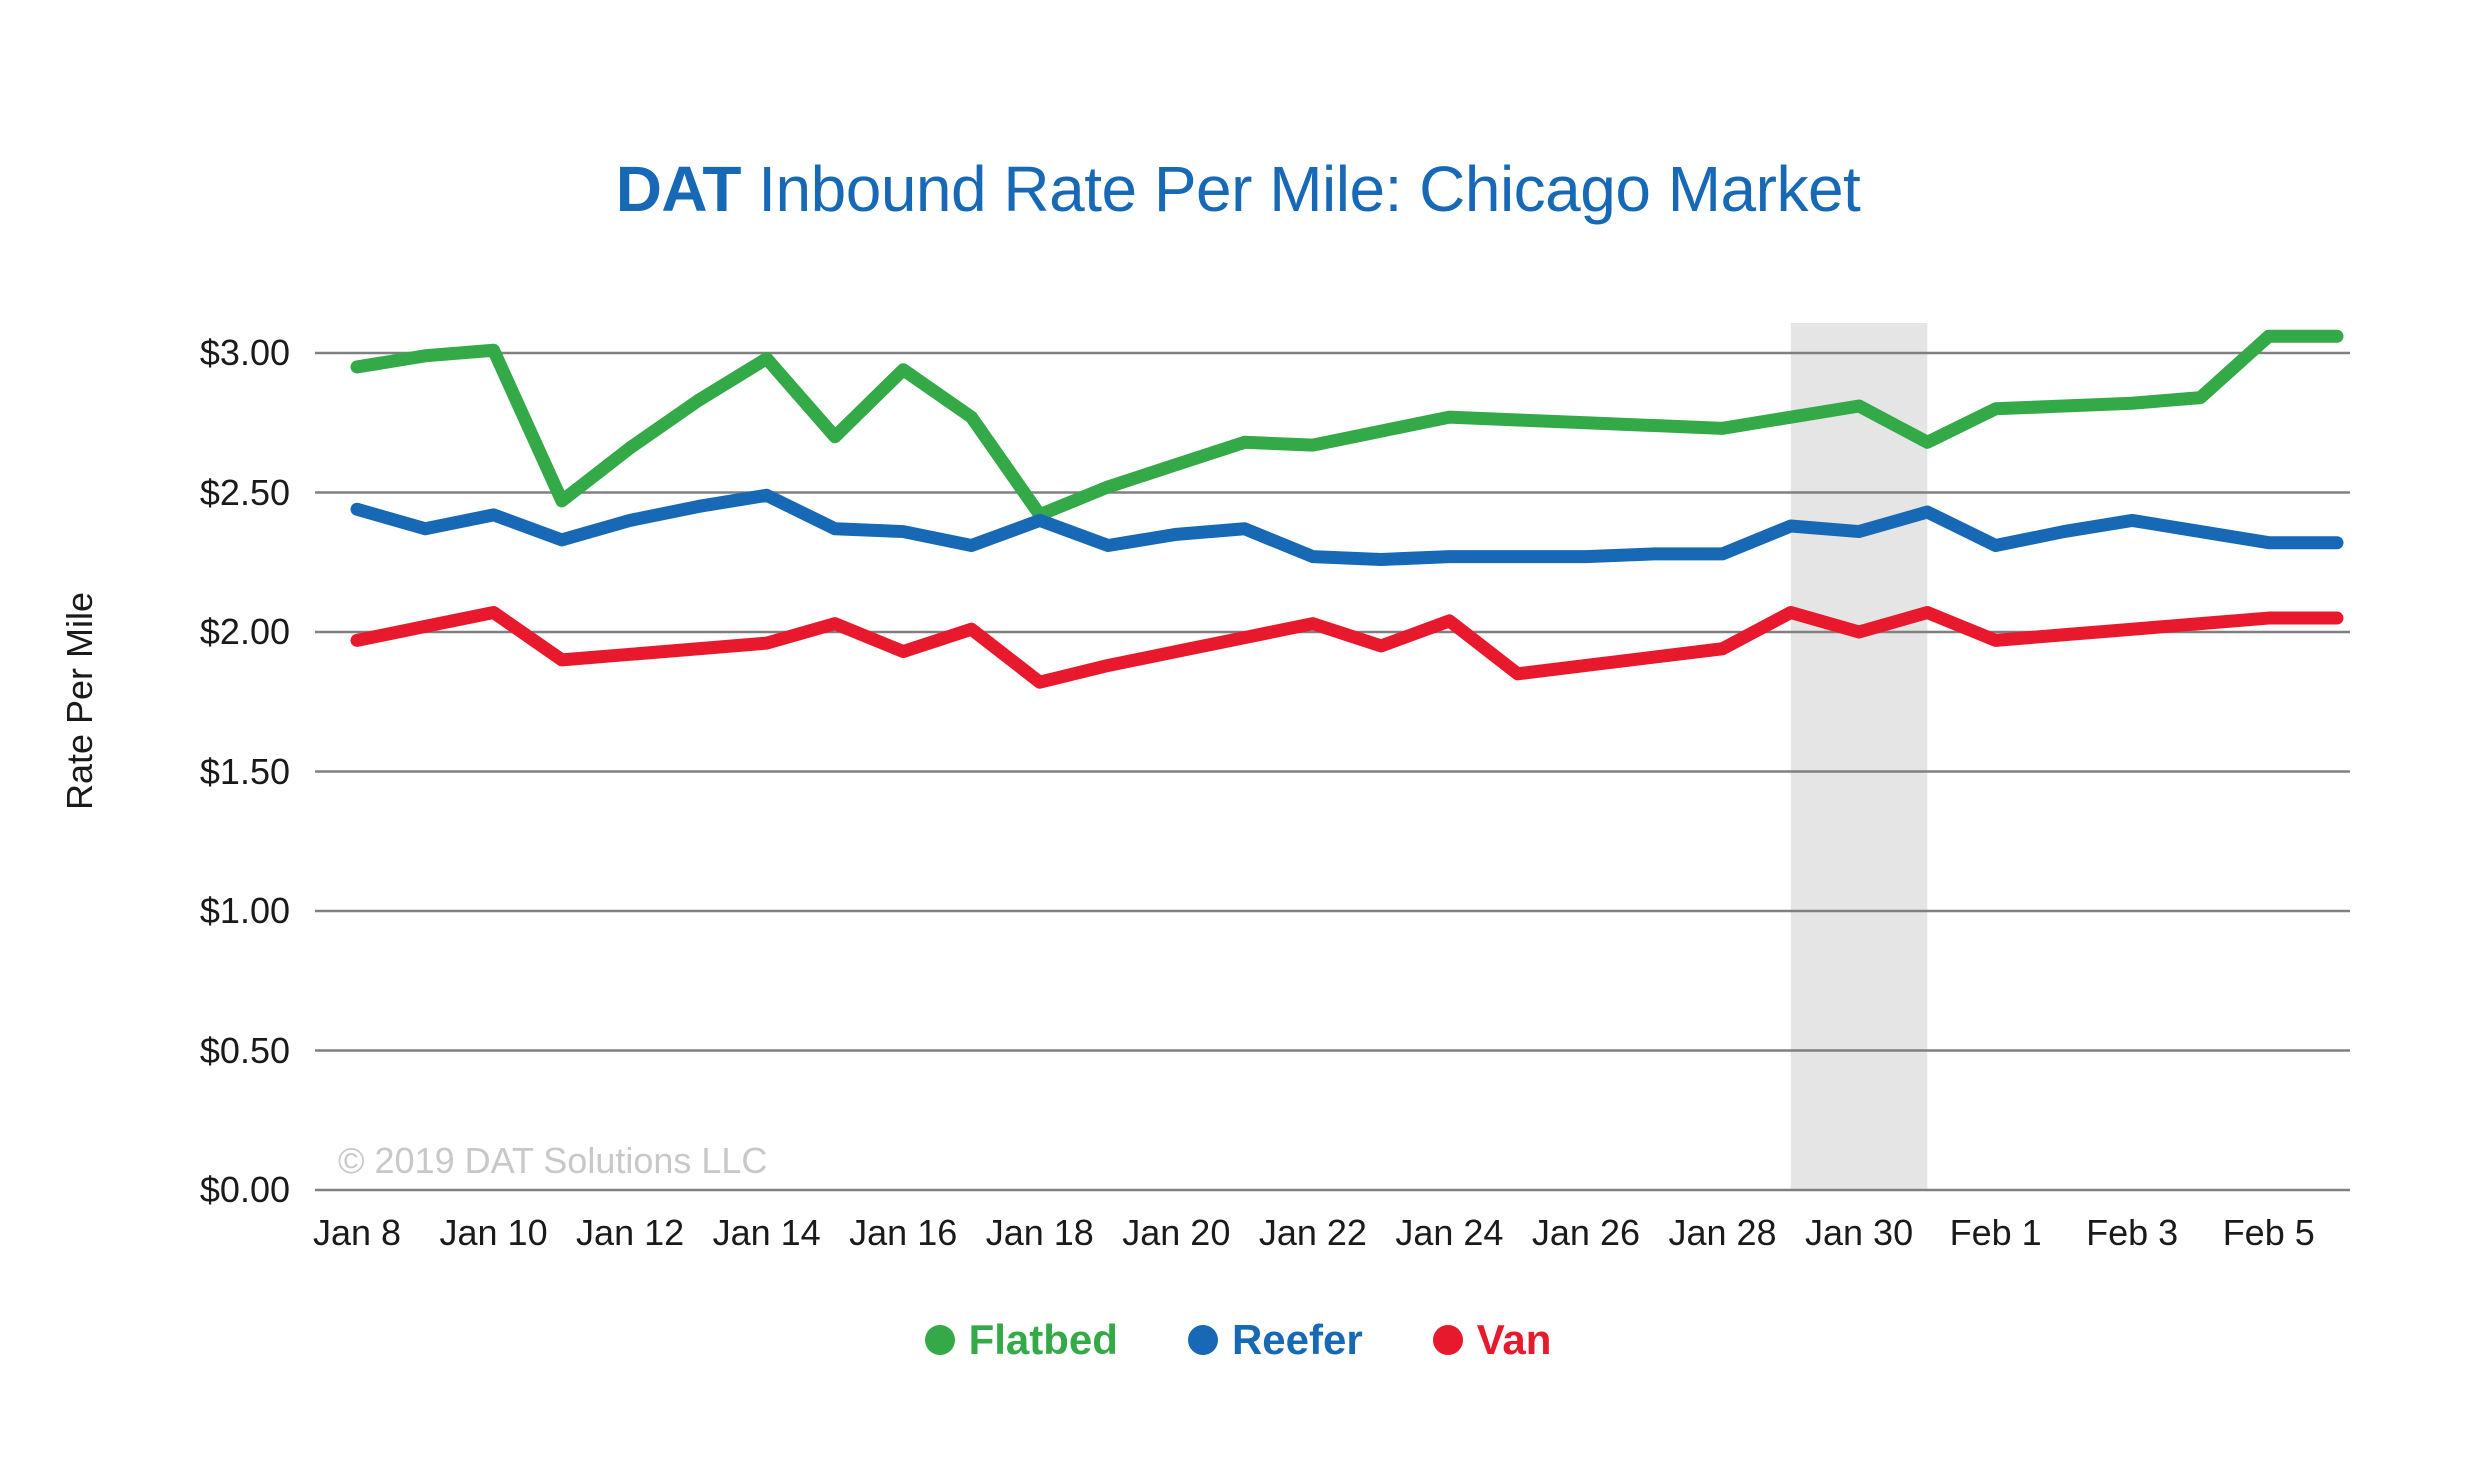 This screenshot has width=2476, height=1477. What do you see at coordinates (1347, 647) in the screenshot?
I see `series-line-van` at bounding box center [1347, 647].